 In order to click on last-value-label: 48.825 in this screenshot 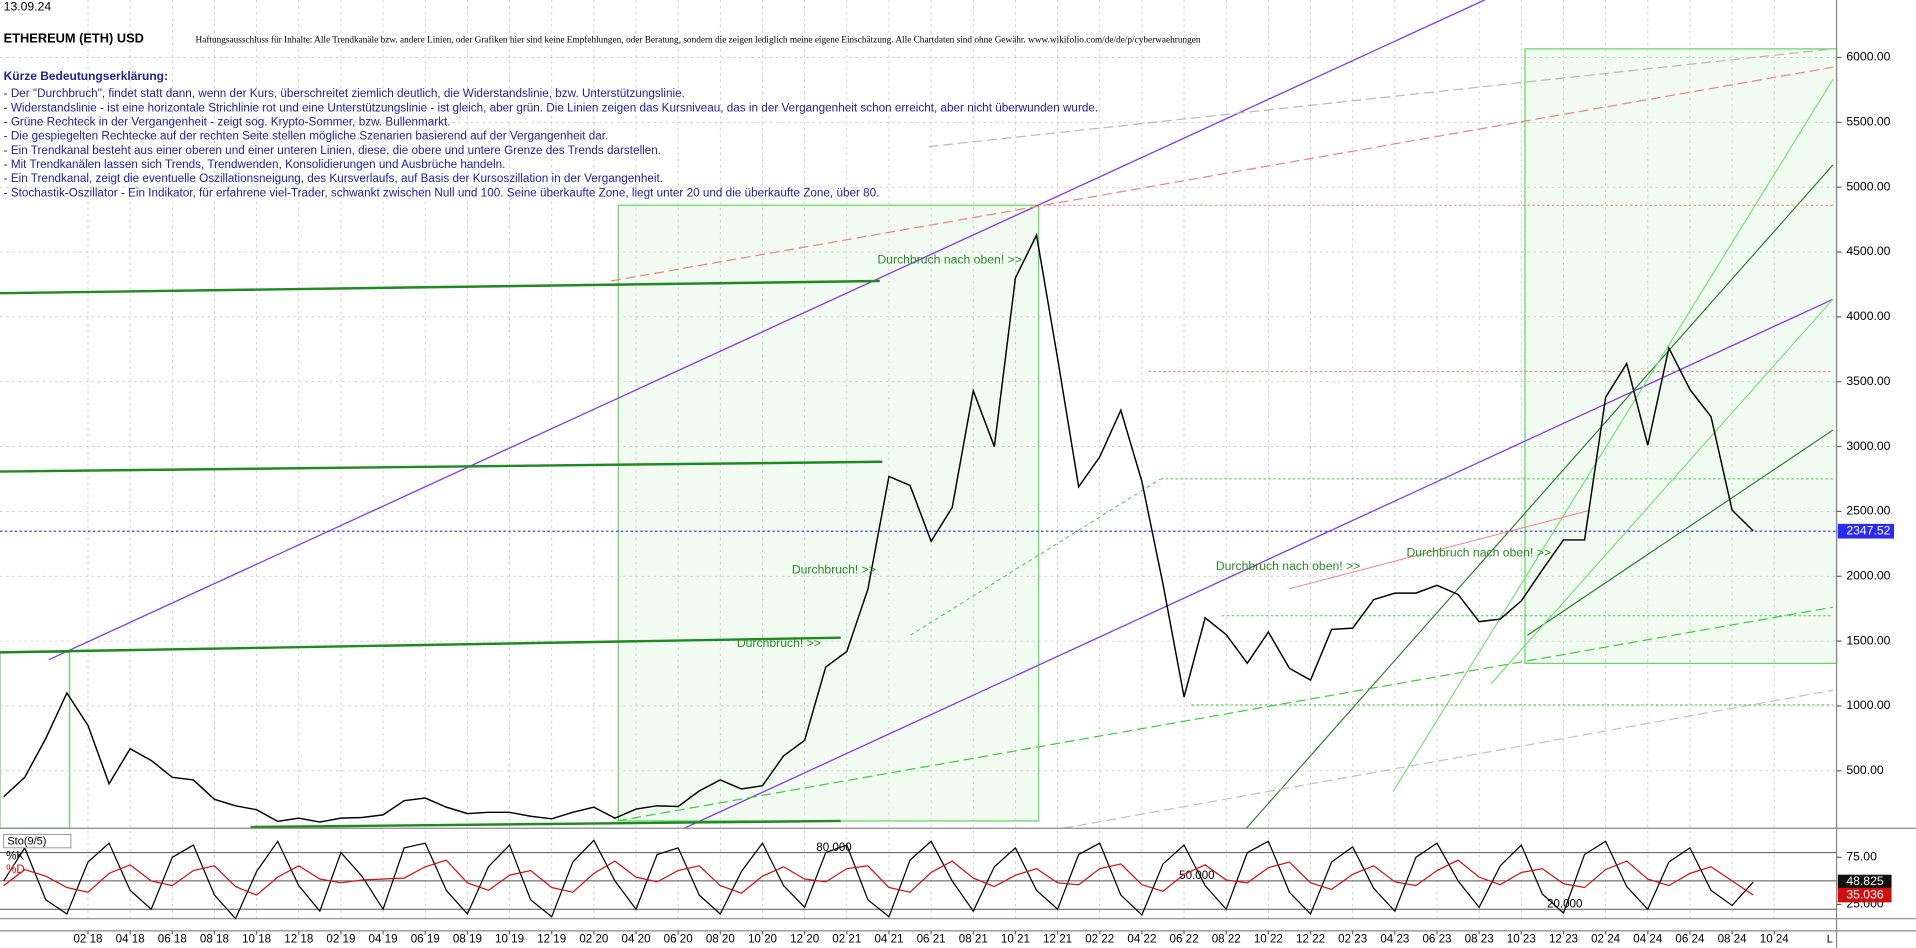, I will do `click(1865, 881)`.